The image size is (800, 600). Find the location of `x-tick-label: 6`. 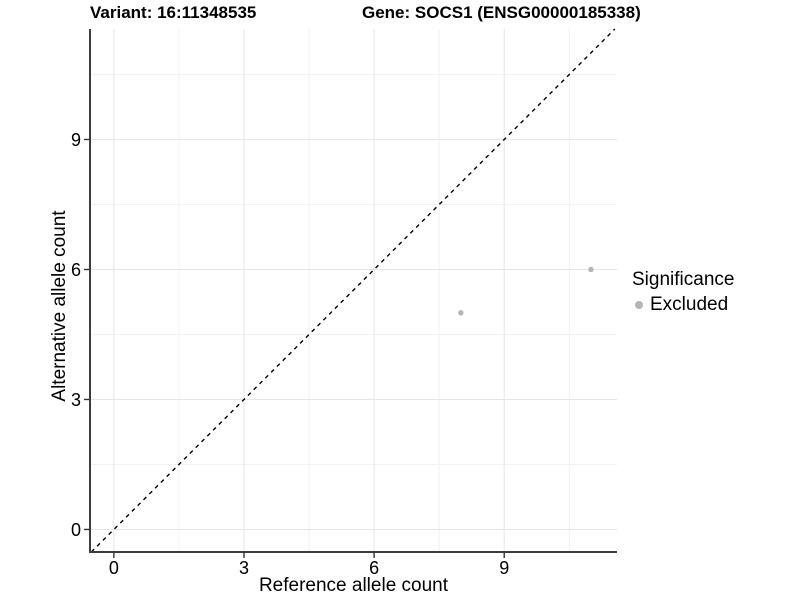

x-tick-label: 6 is located at coordinates (374, 568).